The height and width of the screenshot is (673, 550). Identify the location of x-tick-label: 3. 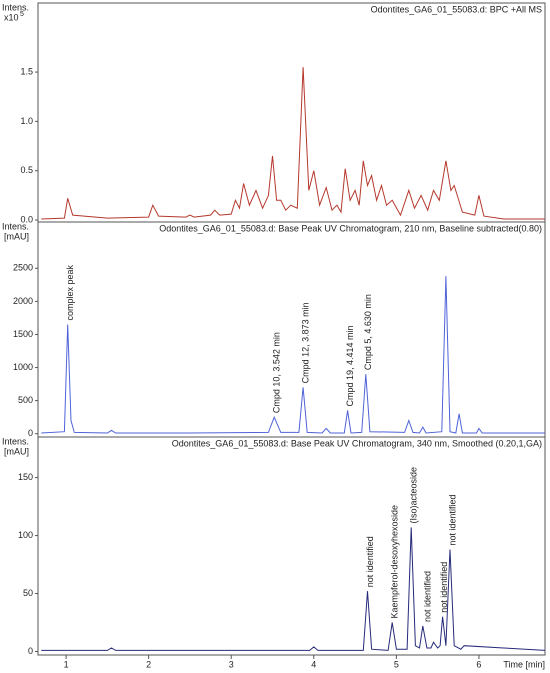
(231, 664).